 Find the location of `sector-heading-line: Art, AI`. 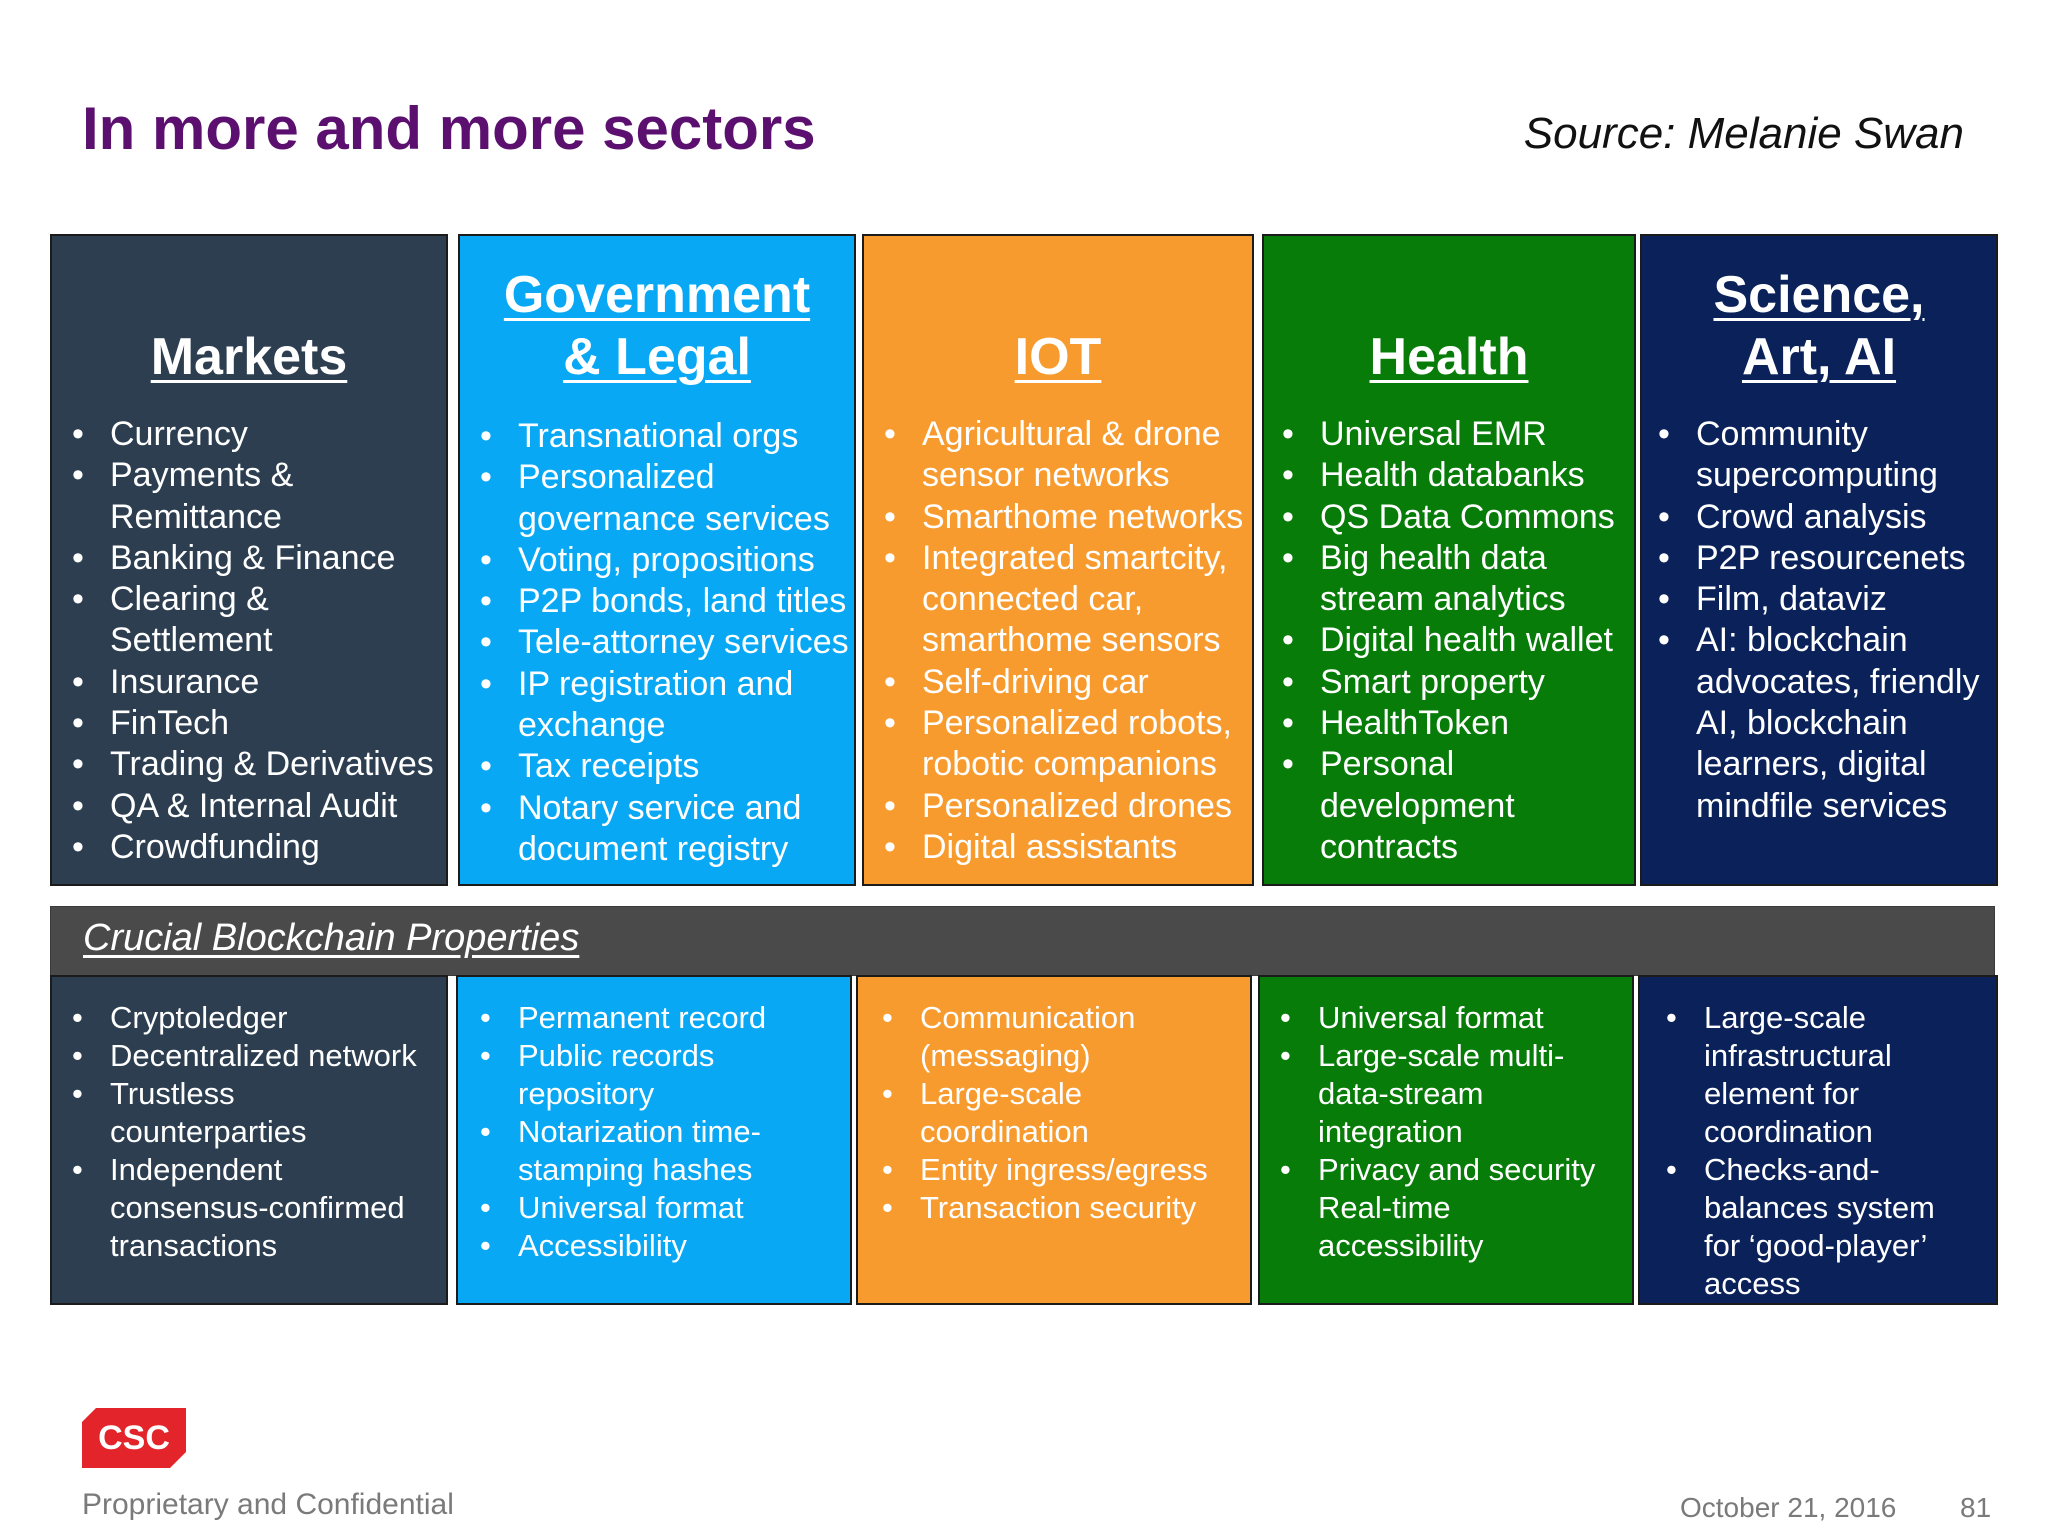

sector-heading-line: Art, AI is located at coordinates (1819, 357).